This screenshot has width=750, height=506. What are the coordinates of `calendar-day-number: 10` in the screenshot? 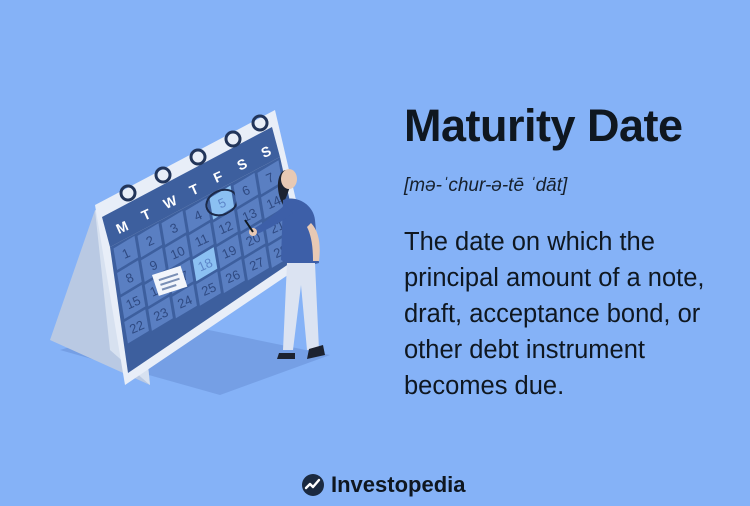 It's located at (177, 253).